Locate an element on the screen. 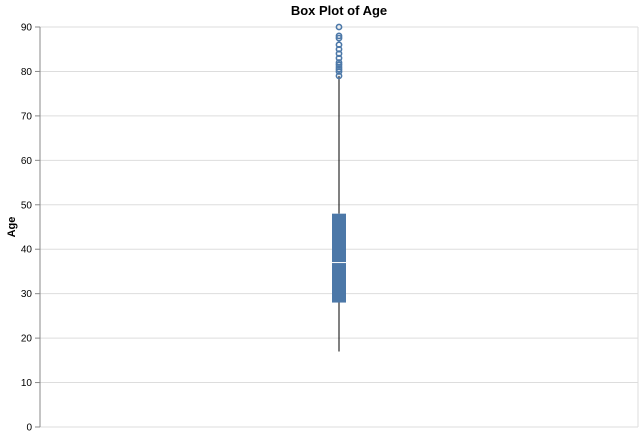 The width and height of the screenshot is (644, 442). y-tick-label-70: 70 is located at coordinates (27, 116).